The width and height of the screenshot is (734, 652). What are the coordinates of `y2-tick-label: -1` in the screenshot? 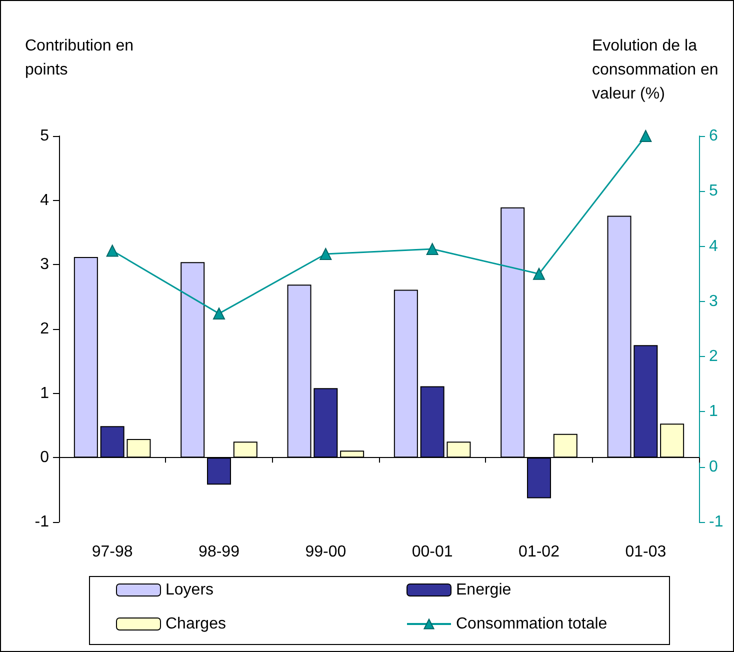 It's located at (716, 522).